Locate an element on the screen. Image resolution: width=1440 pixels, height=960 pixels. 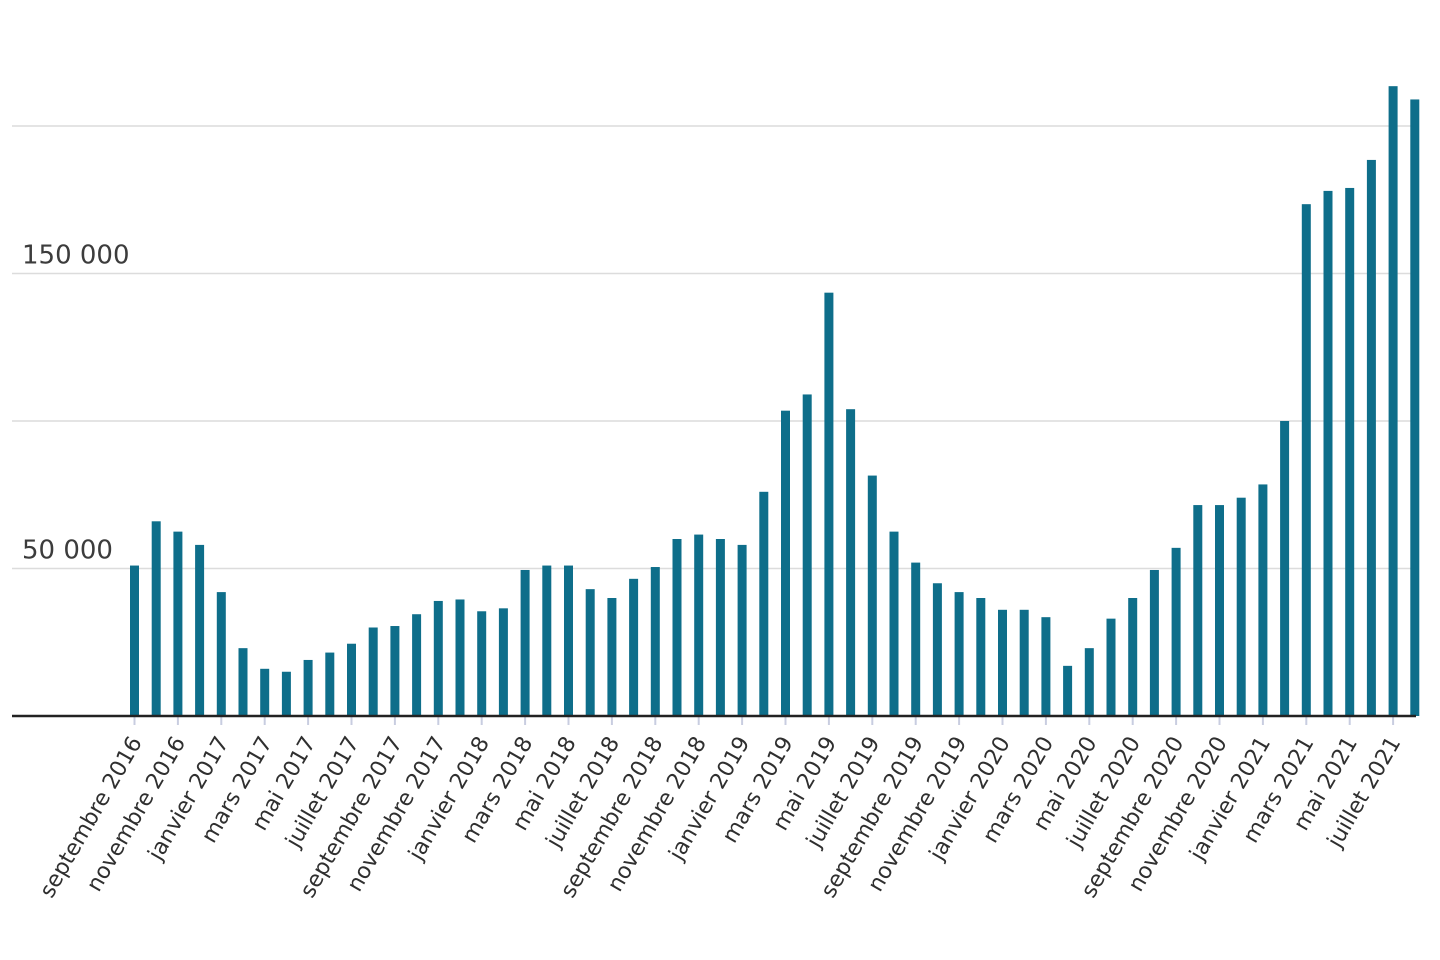
y-axis-labels: 50 000 150 000 is located at coordinates (76, 403).